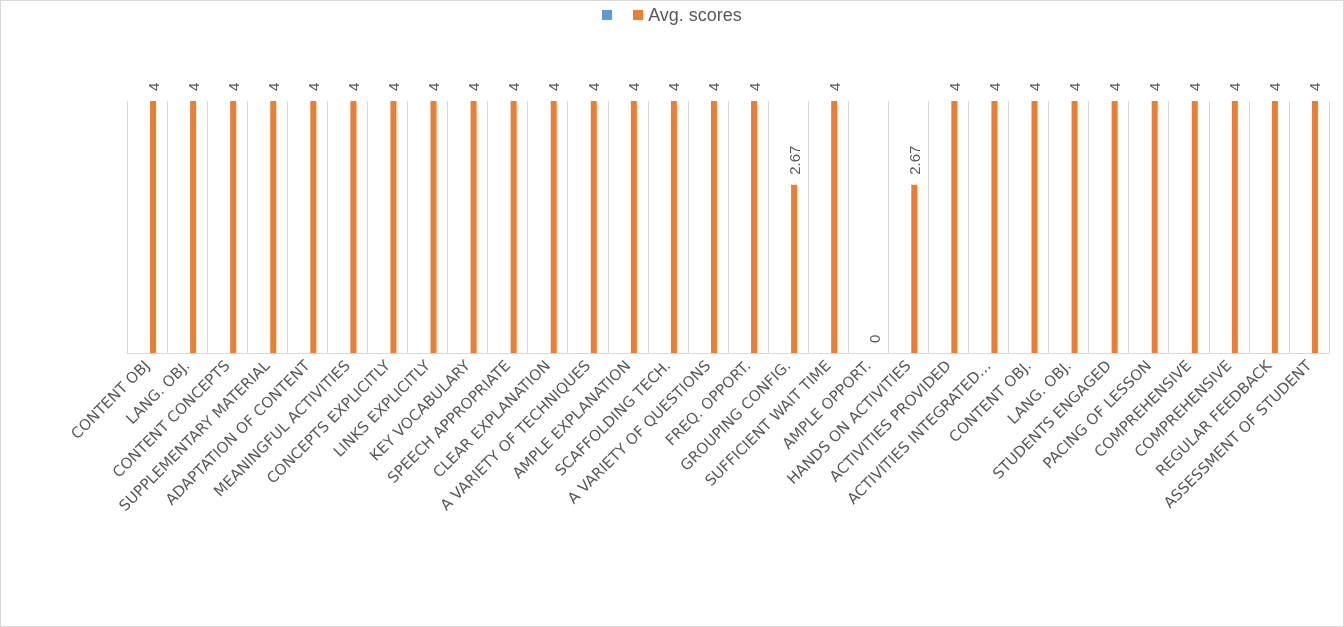 The height and width of the screenshot is (627, 1344). What do you see at coordinates (874, 338) in the screenshot?
I see `data-label: 0` at bounding box center [874, 338].